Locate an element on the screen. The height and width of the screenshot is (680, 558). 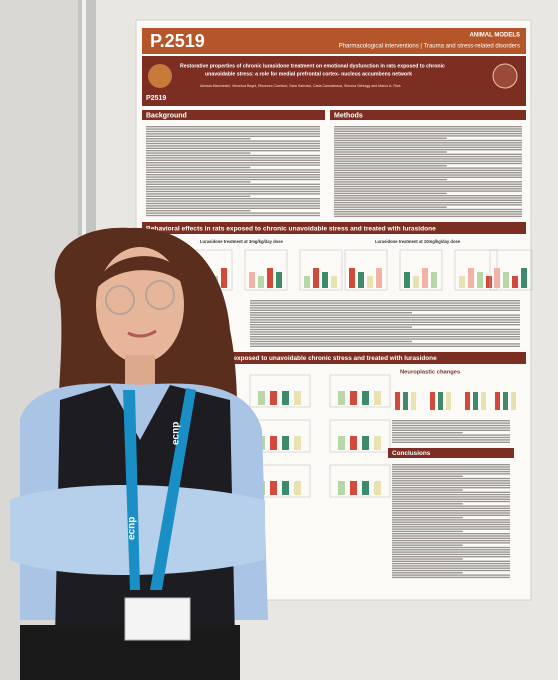
panel-title: Lurasidone treatment at 10mg/kg/day dose is located at coordinates (418, 241).